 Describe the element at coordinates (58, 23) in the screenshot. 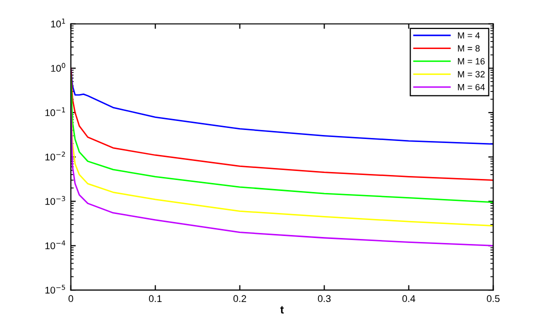

I see `y-tick-label: 10$^{1}$` at that location.